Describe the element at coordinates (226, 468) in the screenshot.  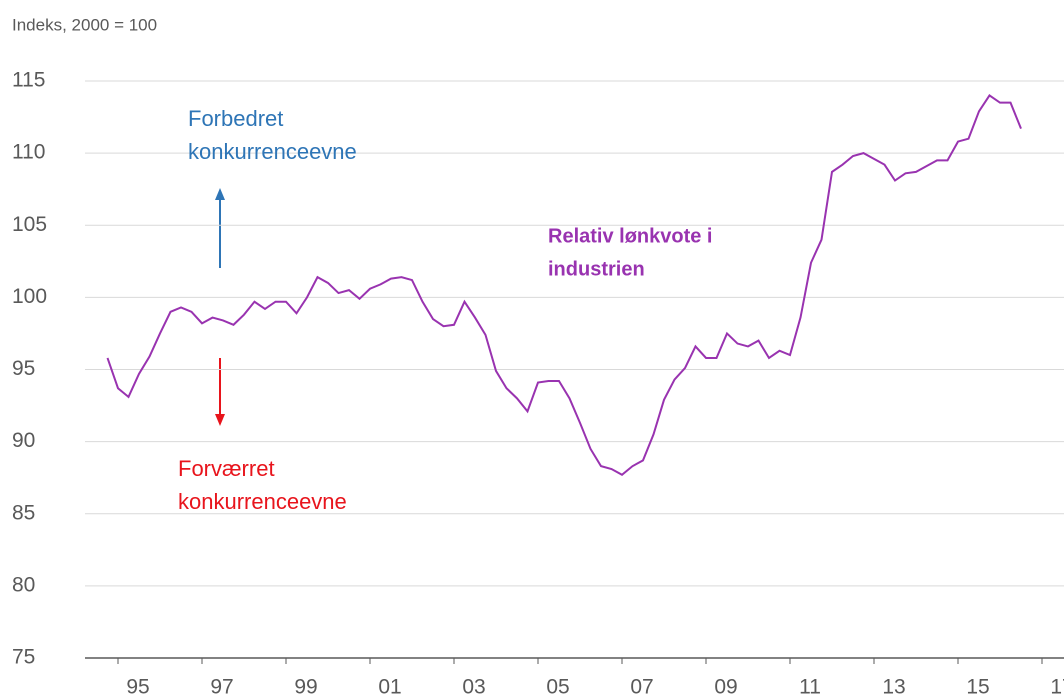
I see `annotation: Forværret` at that location.